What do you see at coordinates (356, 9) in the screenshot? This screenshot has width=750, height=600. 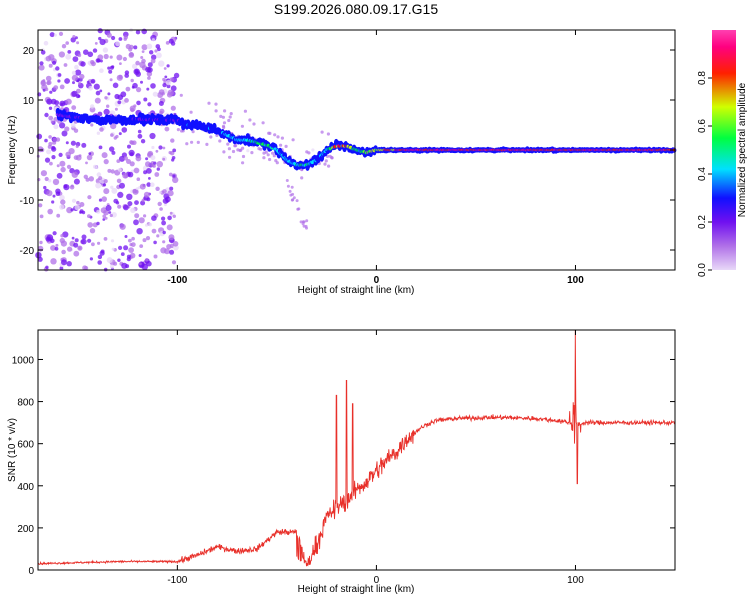 I see `figure-title: S199.2026.080.09.17.G15` at bounding box center [356, 9].